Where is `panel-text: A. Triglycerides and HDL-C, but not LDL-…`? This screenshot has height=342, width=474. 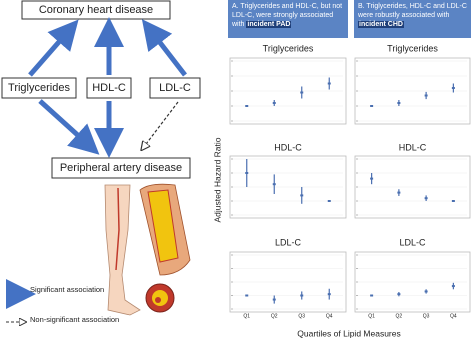
panel-text: A. Triglycerides and HDL-C, but not LDL-… is located at coordinates (287, 15).